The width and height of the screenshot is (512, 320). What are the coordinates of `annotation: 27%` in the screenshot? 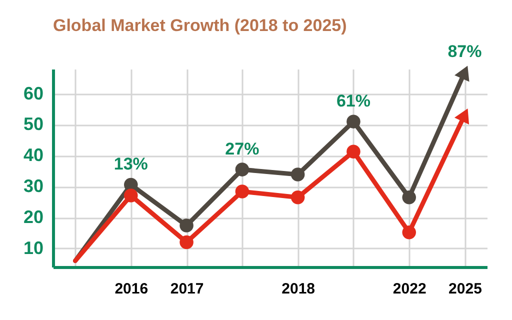 It's located at (242, 149).